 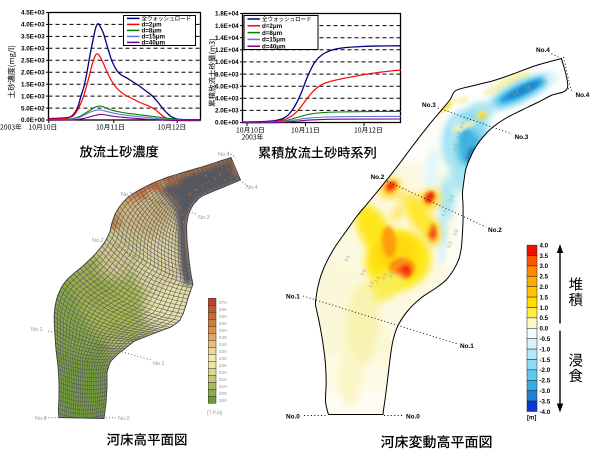 I want to click on svg-text: 8.0E+03, so click(x=227, y=74).